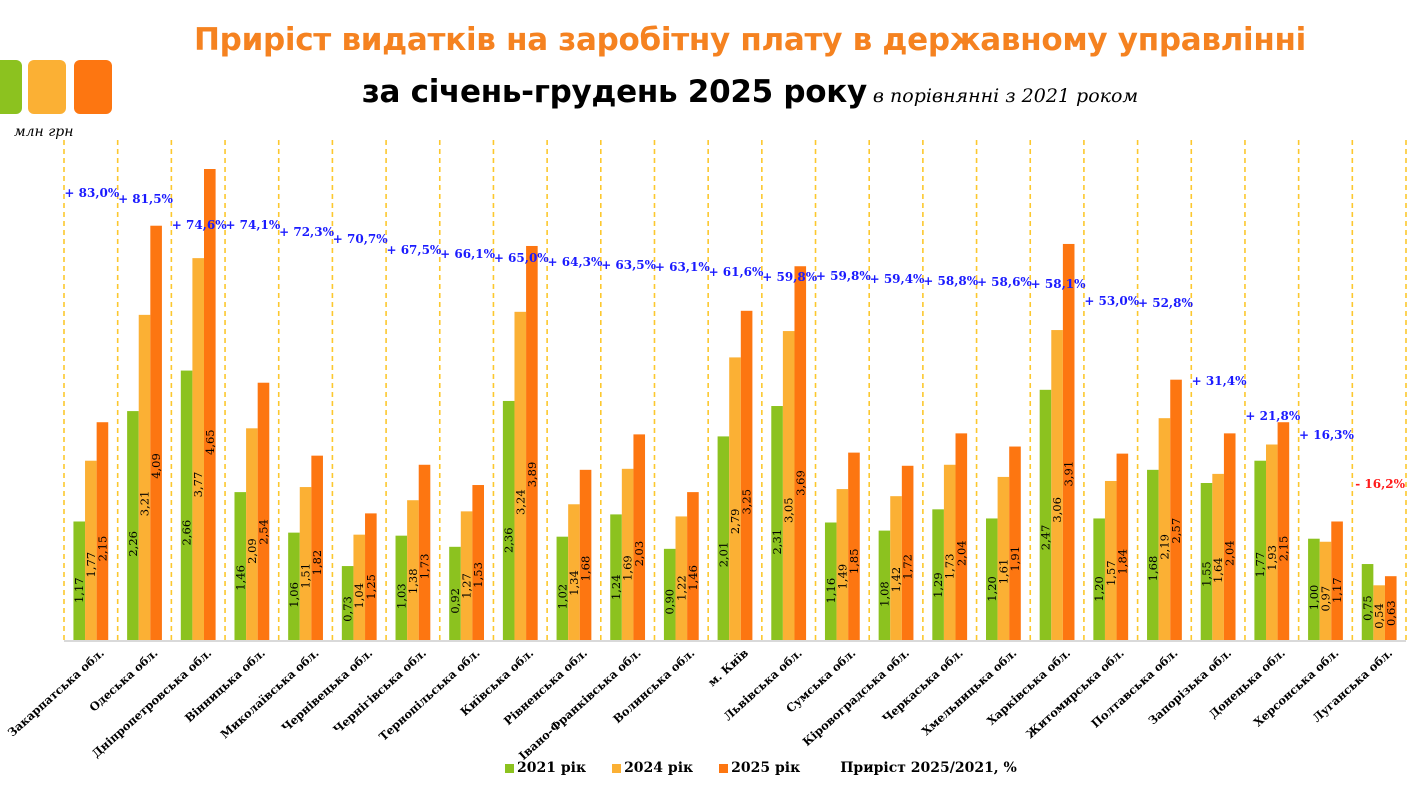 The height and width of the screenshot is (793, 1410). I want to click on growth-label: + 59,4%, so click(897, 279).